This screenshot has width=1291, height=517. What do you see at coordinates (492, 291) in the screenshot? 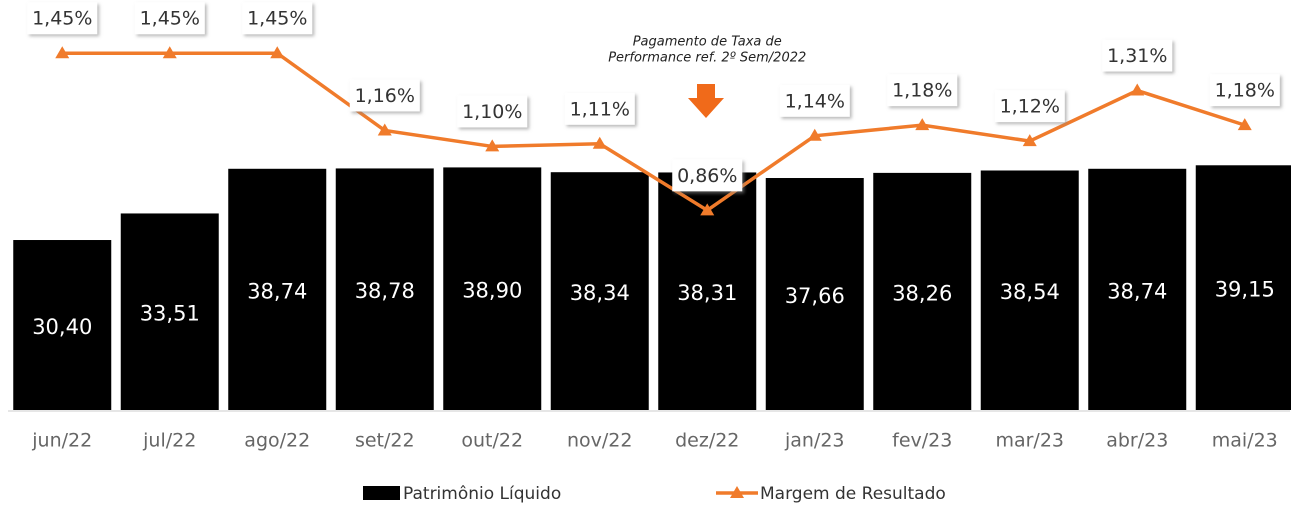
I see `bar-label: 38,90` at bounding box center [492, 291].